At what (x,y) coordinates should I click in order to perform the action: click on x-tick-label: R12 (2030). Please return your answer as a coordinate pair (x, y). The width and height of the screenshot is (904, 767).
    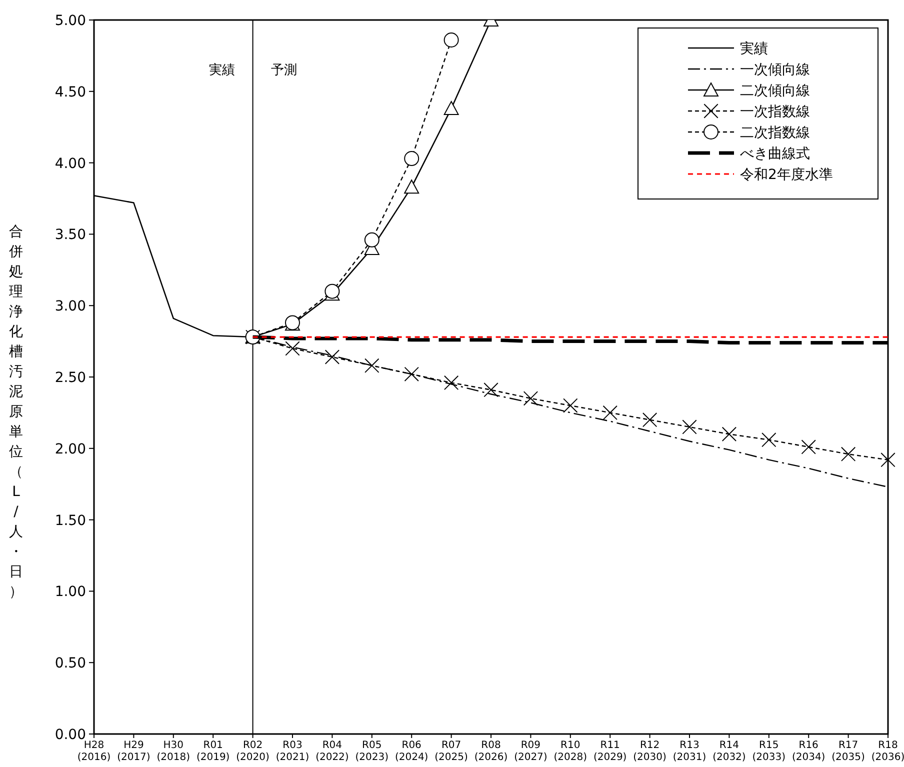
    Looking at the image, I should click on (650, 751).